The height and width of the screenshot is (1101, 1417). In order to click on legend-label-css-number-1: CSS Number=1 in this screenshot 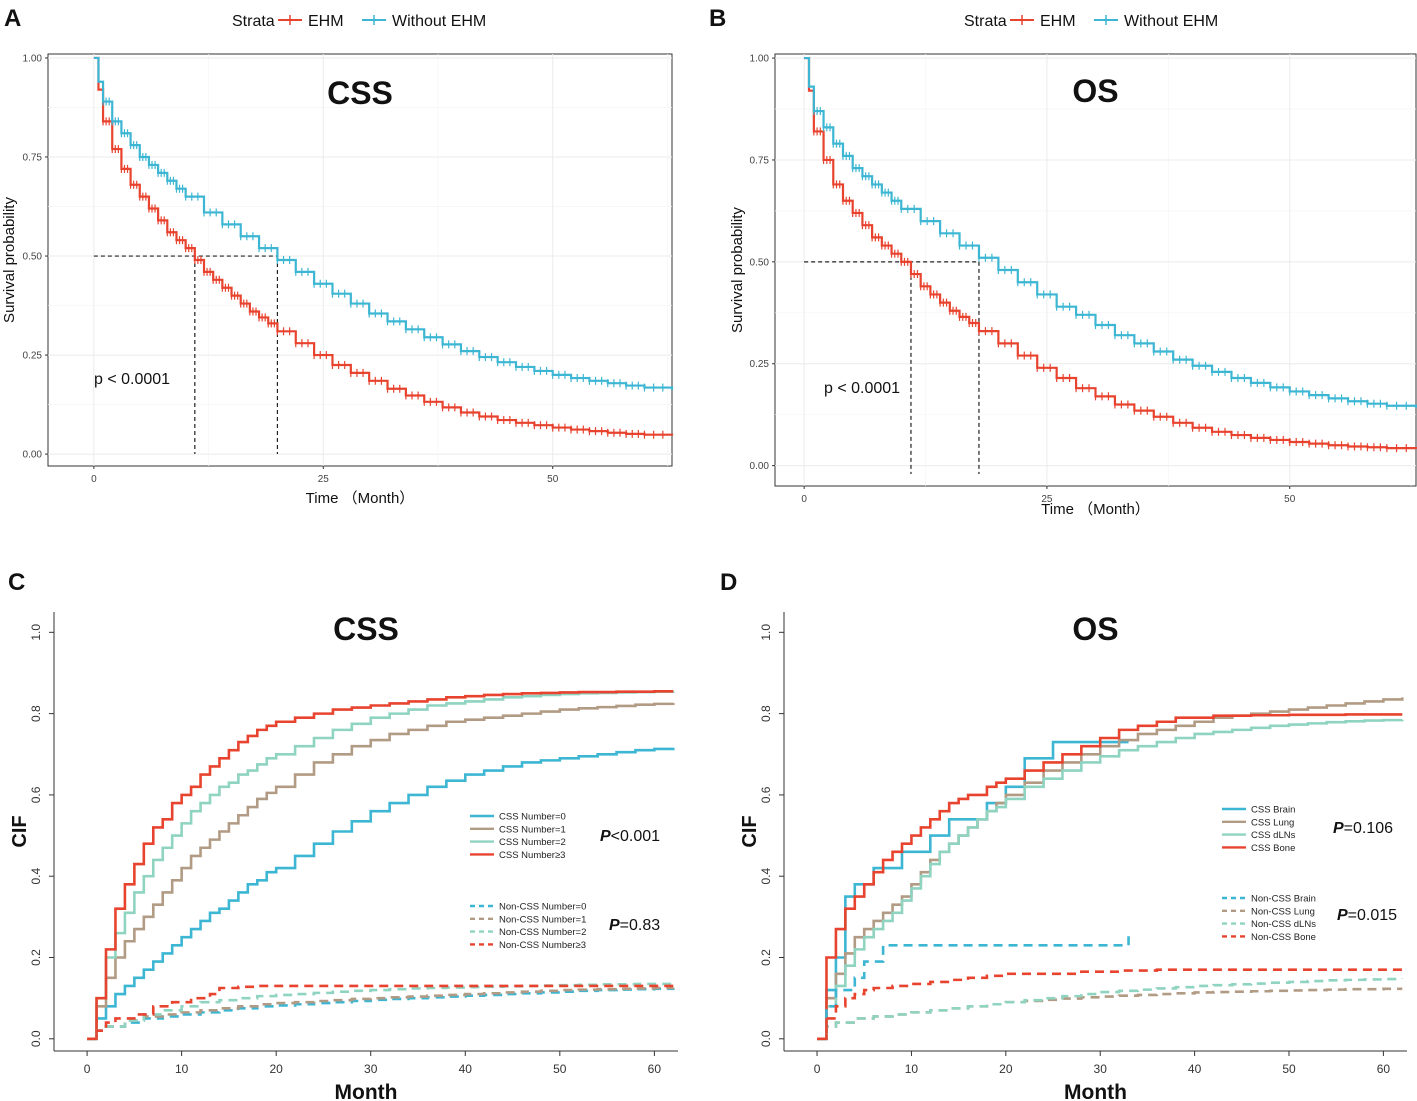, I will do `click(532, 829)`.